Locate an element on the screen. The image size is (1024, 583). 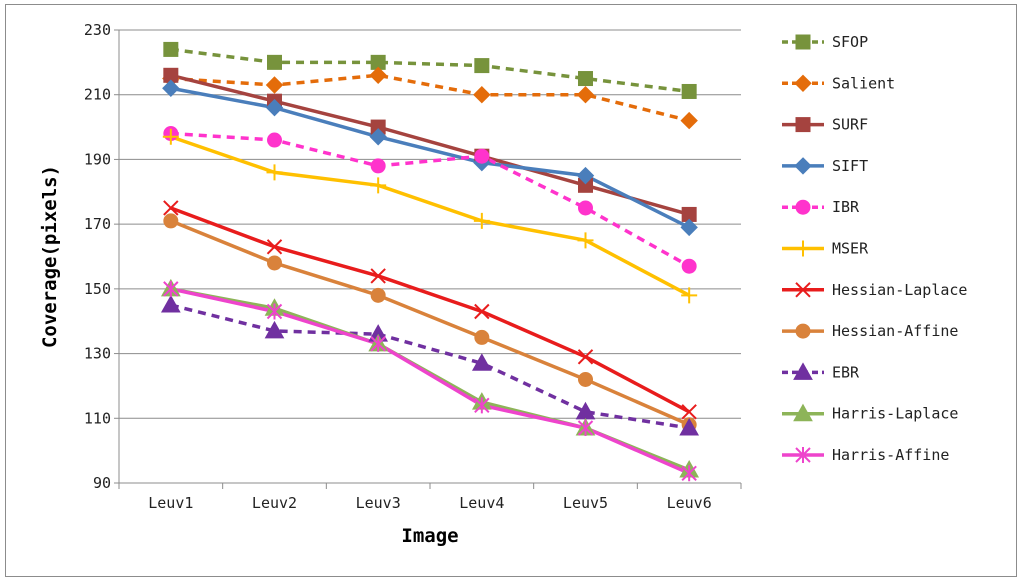
legend-item-sift: SIFT is located at coordinates (825, 166).